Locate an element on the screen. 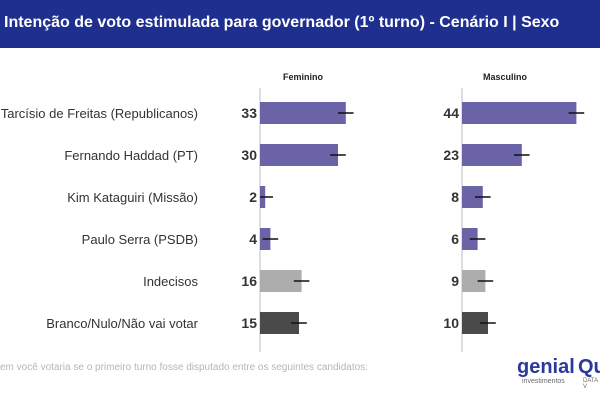 Image resolution: width=600 pixels, height=400 pixels. genial-logo-subtitle: investimentos is located at coordinates (543, 381).